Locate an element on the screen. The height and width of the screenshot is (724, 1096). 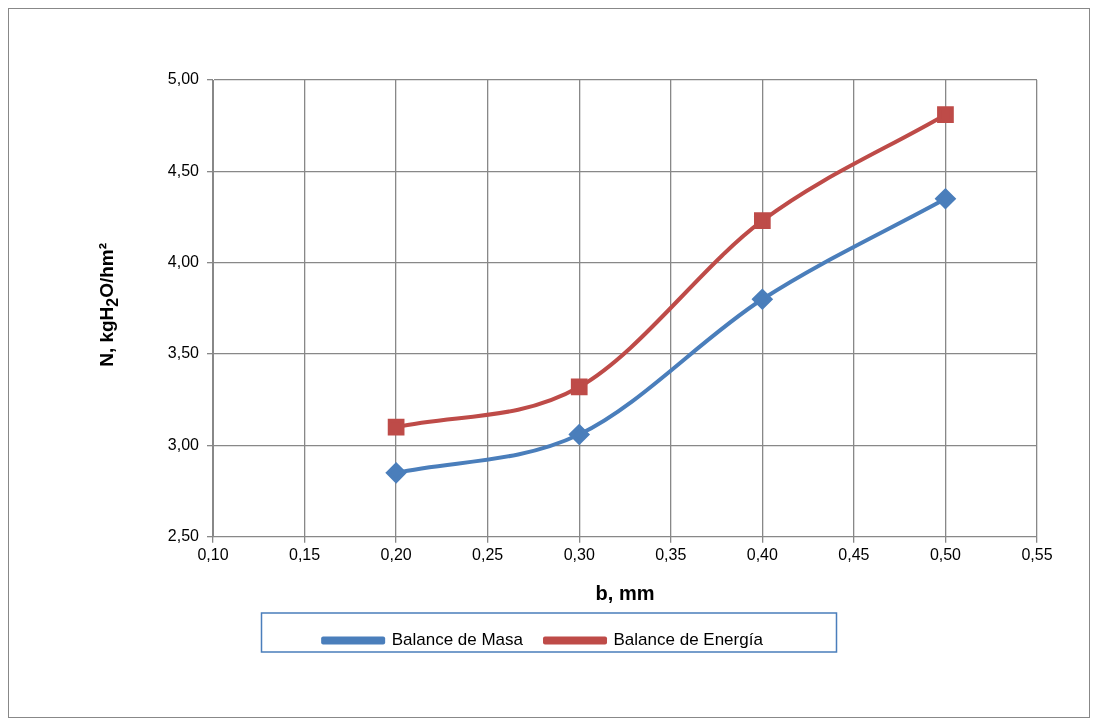
x-tick-label: 0,20 is located at coordinates (396, 554).